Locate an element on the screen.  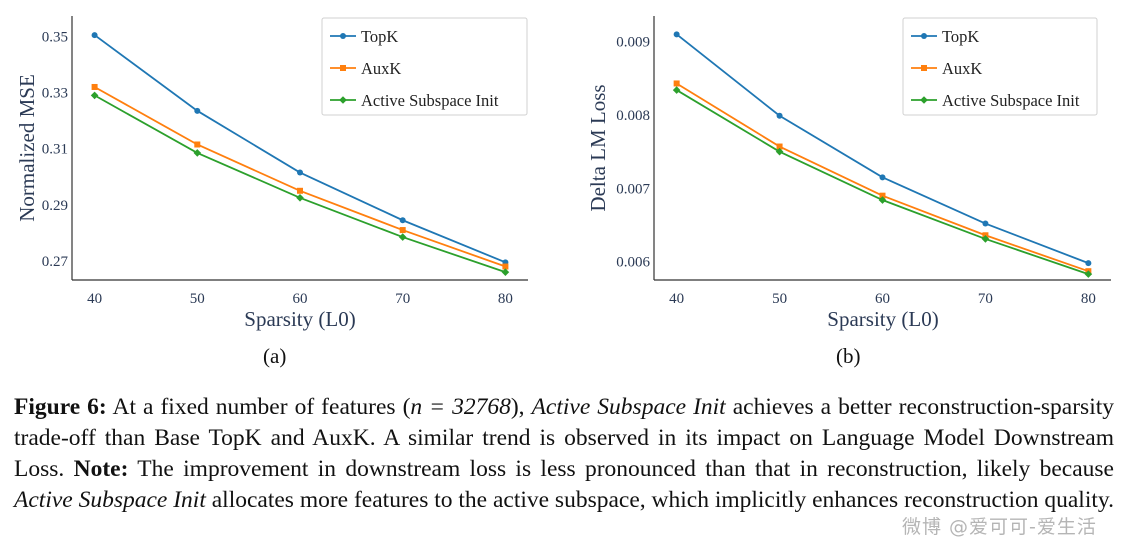
chart-b-x-tick-label: 50 is located at coordinates (779, 299).